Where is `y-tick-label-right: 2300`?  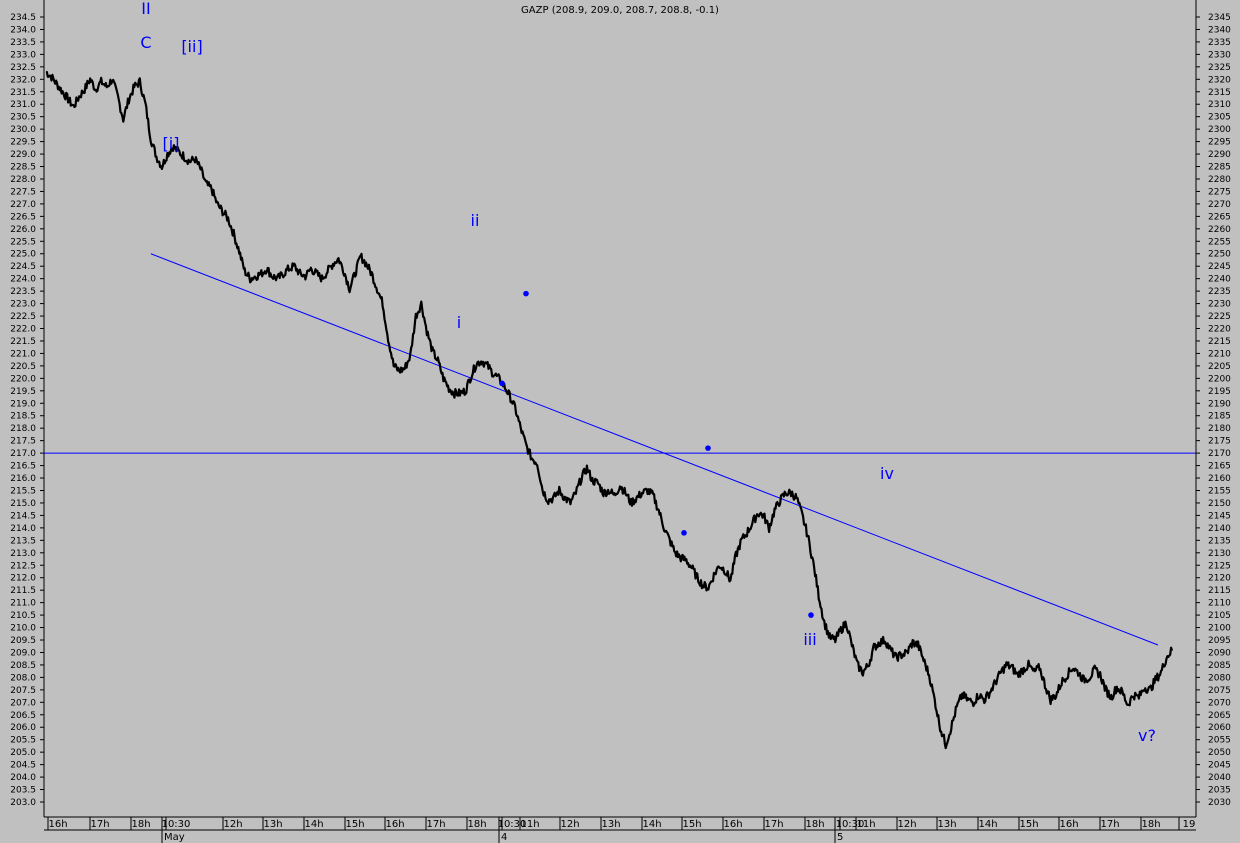 y-tick-label-right: 2300 is located at coordinates (1219, 130).